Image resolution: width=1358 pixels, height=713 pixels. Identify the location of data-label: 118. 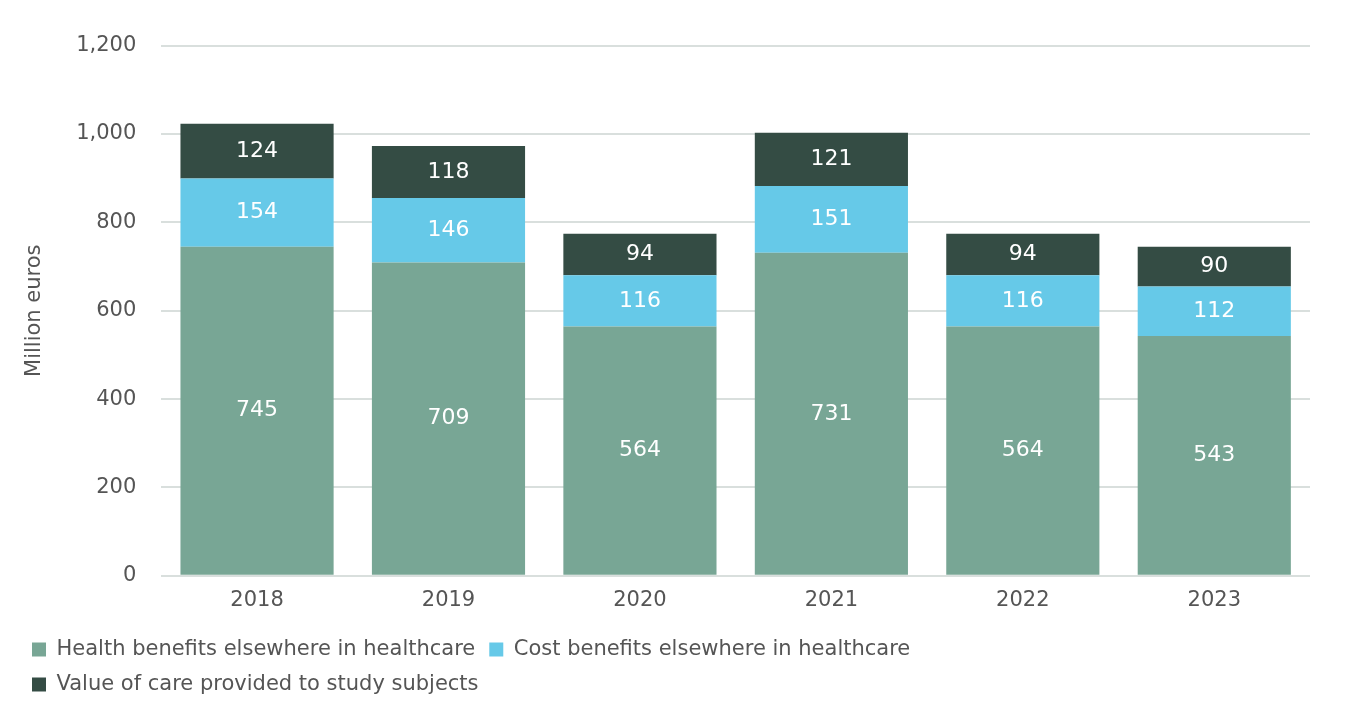
(448, 170).